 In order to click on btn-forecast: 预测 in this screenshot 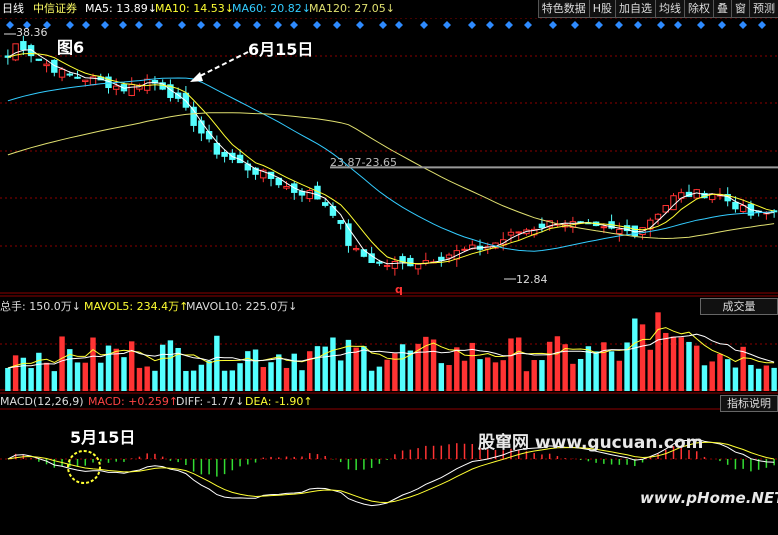, I will do `click(763, 9)`.